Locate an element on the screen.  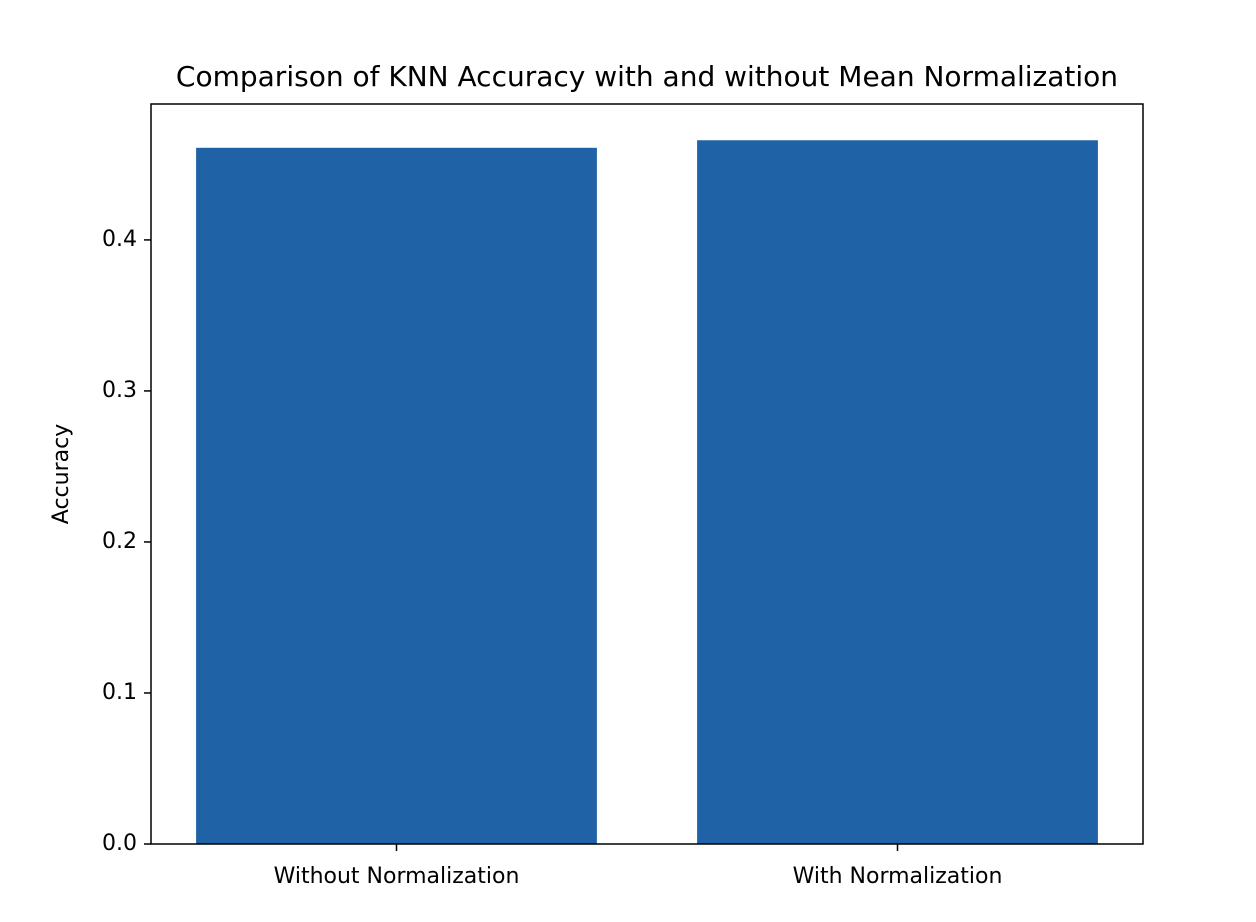
x-tick-label: With Normalization is located at coordinates (898, 876).